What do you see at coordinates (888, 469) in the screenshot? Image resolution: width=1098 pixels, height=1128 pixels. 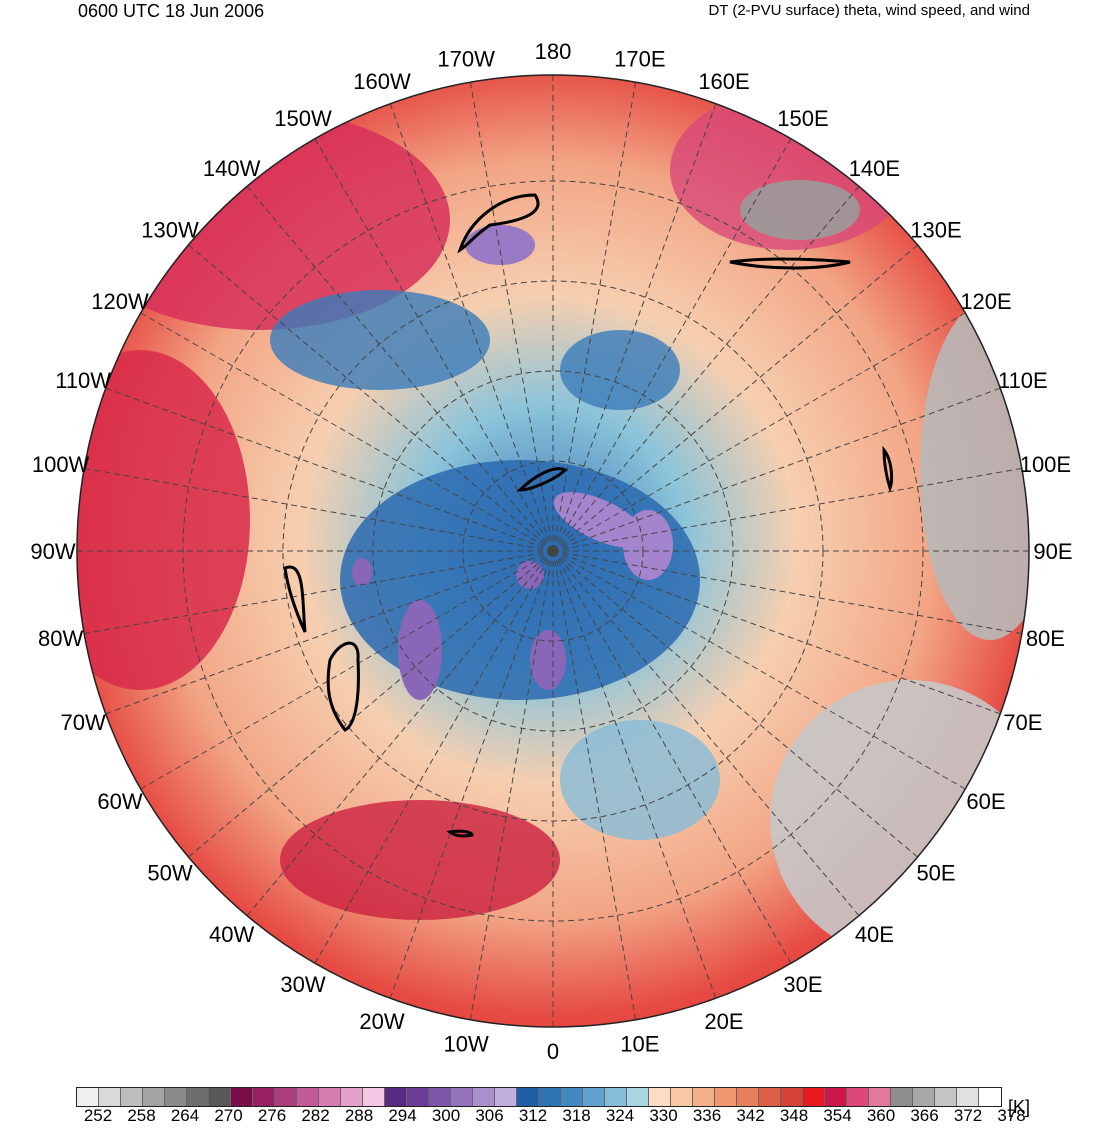 I see `jet-contour-siberia` at bounding box center [888, 469].